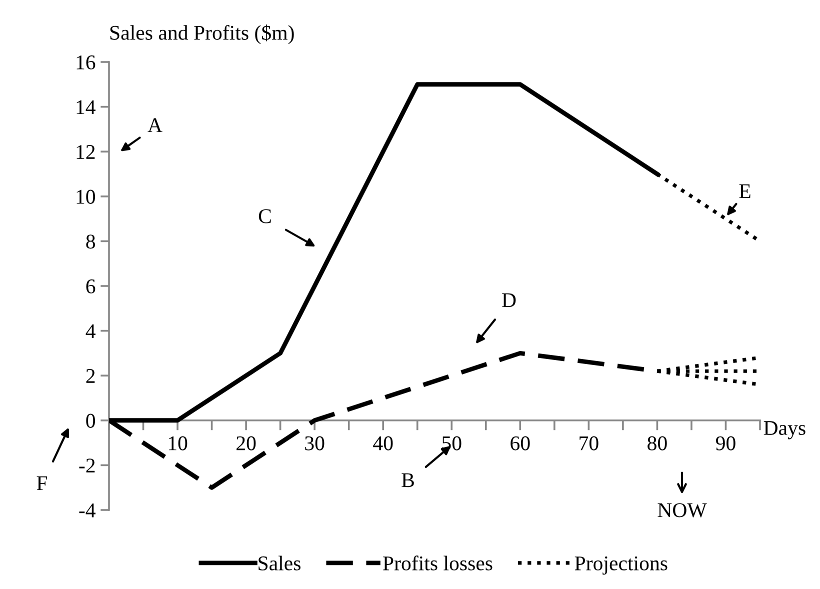 Image resolution: width=820 pixels, height=589 pixels. Describe the element at coordinates (314, 443) in the screenshot. I see `x-tick-label: 30` at that location.